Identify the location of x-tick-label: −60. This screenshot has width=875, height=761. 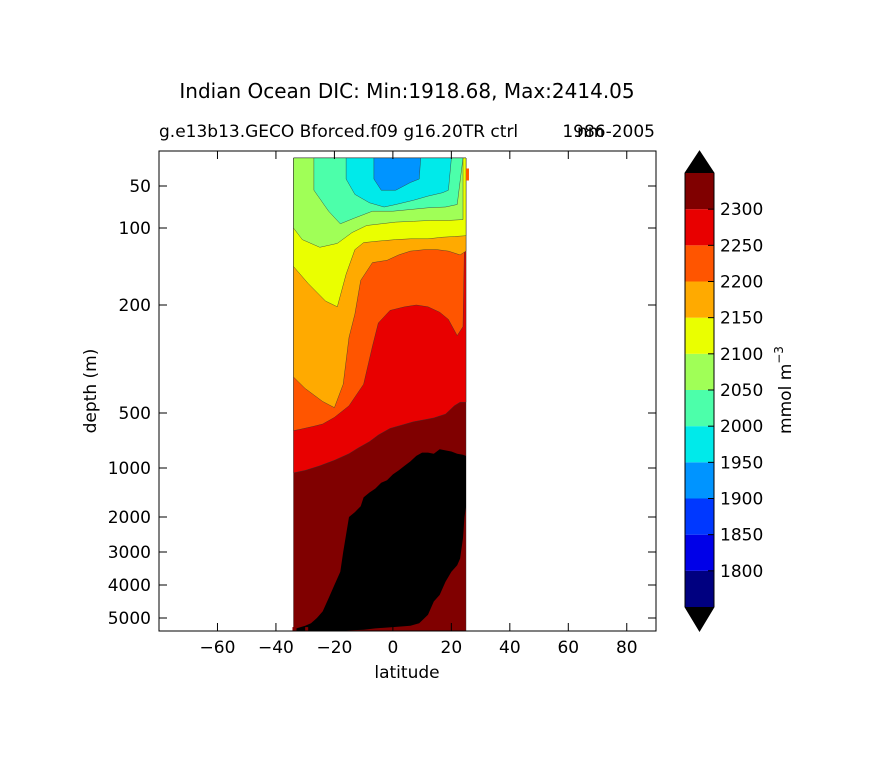
(218, 648).